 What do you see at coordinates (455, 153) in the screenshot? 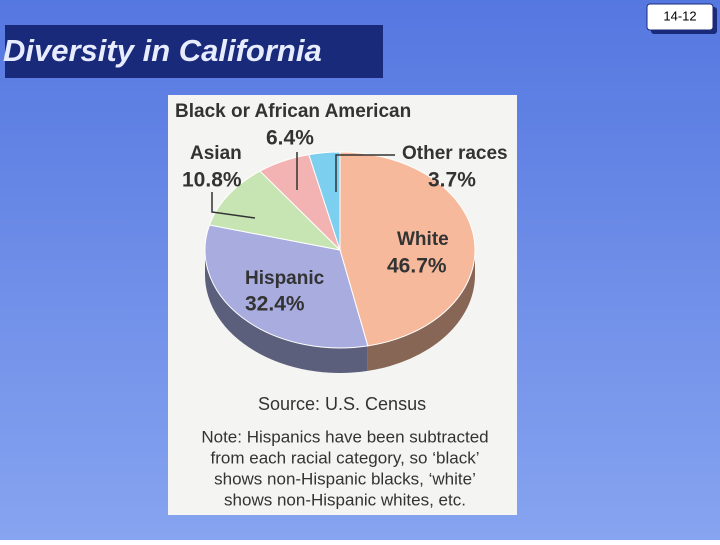
I see `slice-label: Other races` at bounding box center [455, 153].